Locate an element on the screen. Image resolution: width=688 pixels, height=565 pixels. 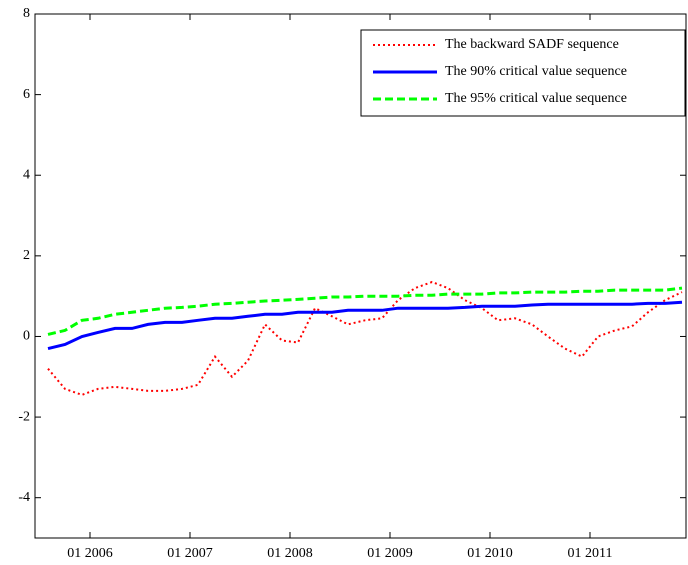
x-tick-label: 01 2011 is located at coordinates (590, 553).